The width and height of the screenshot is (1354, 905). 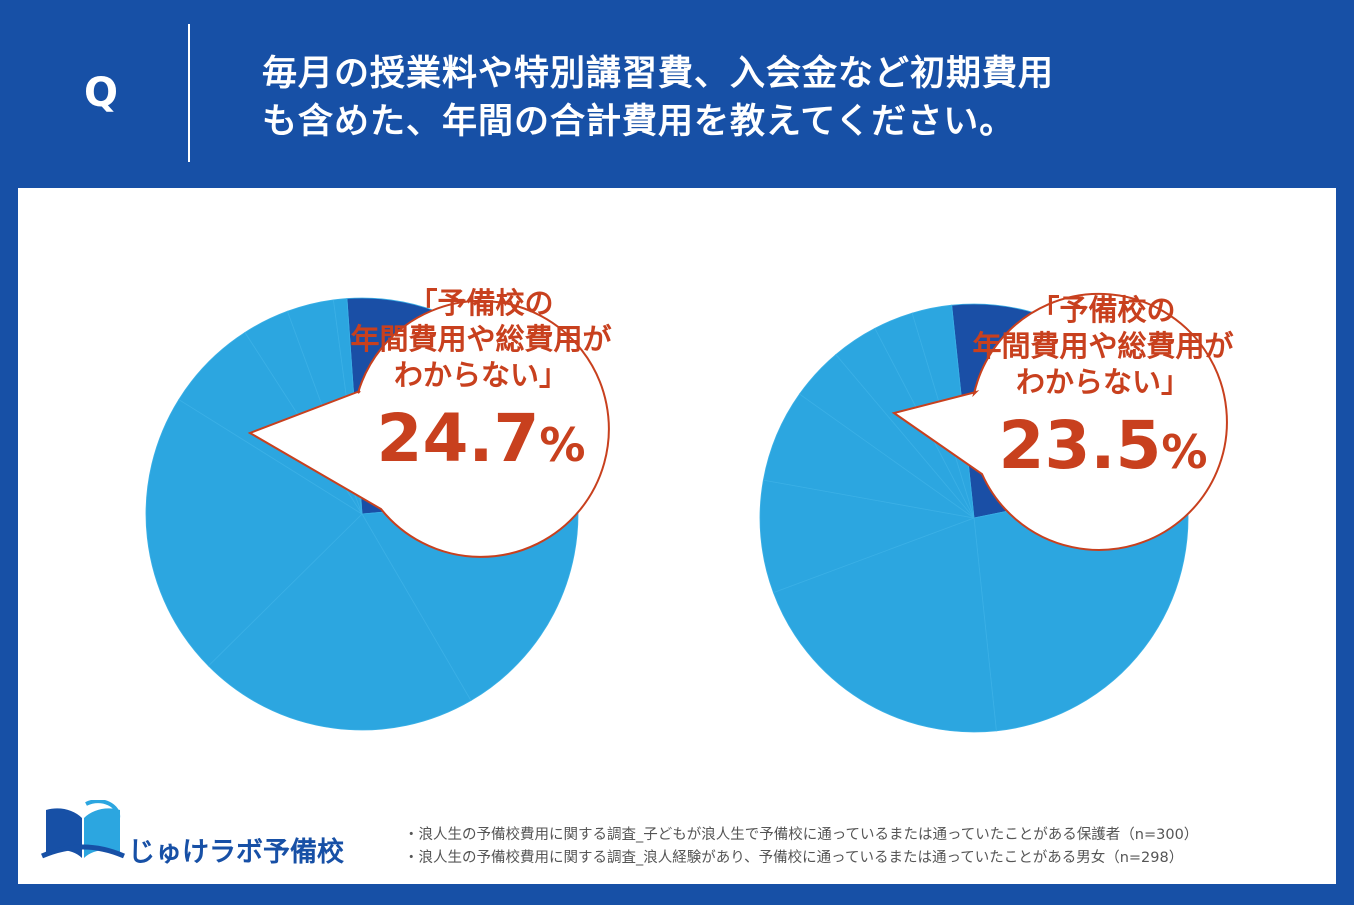 I want to click on callout-text-students: 「予備校の 年間費用や総費用が わからない」 23.5%, so click(x=1103, y=392).